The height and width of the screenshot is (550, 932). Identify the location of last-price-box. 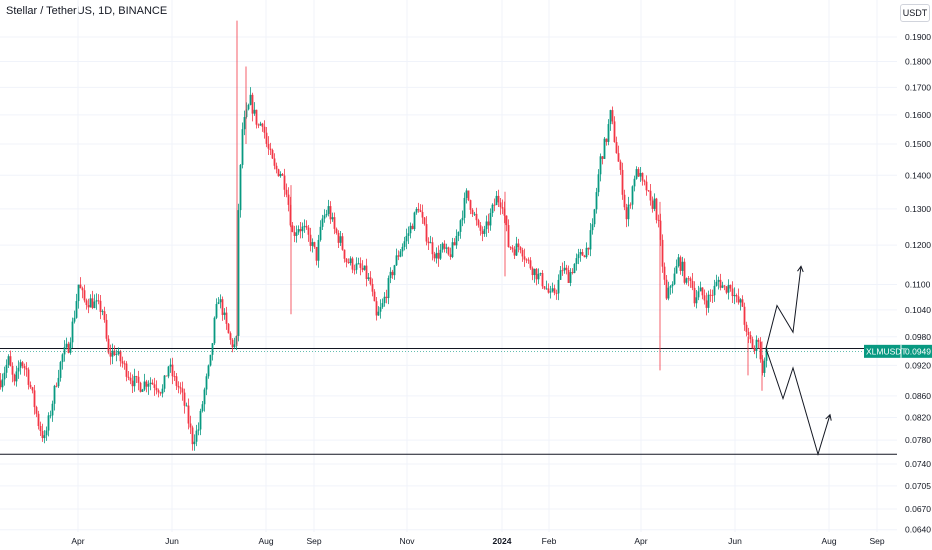
(898, 351).